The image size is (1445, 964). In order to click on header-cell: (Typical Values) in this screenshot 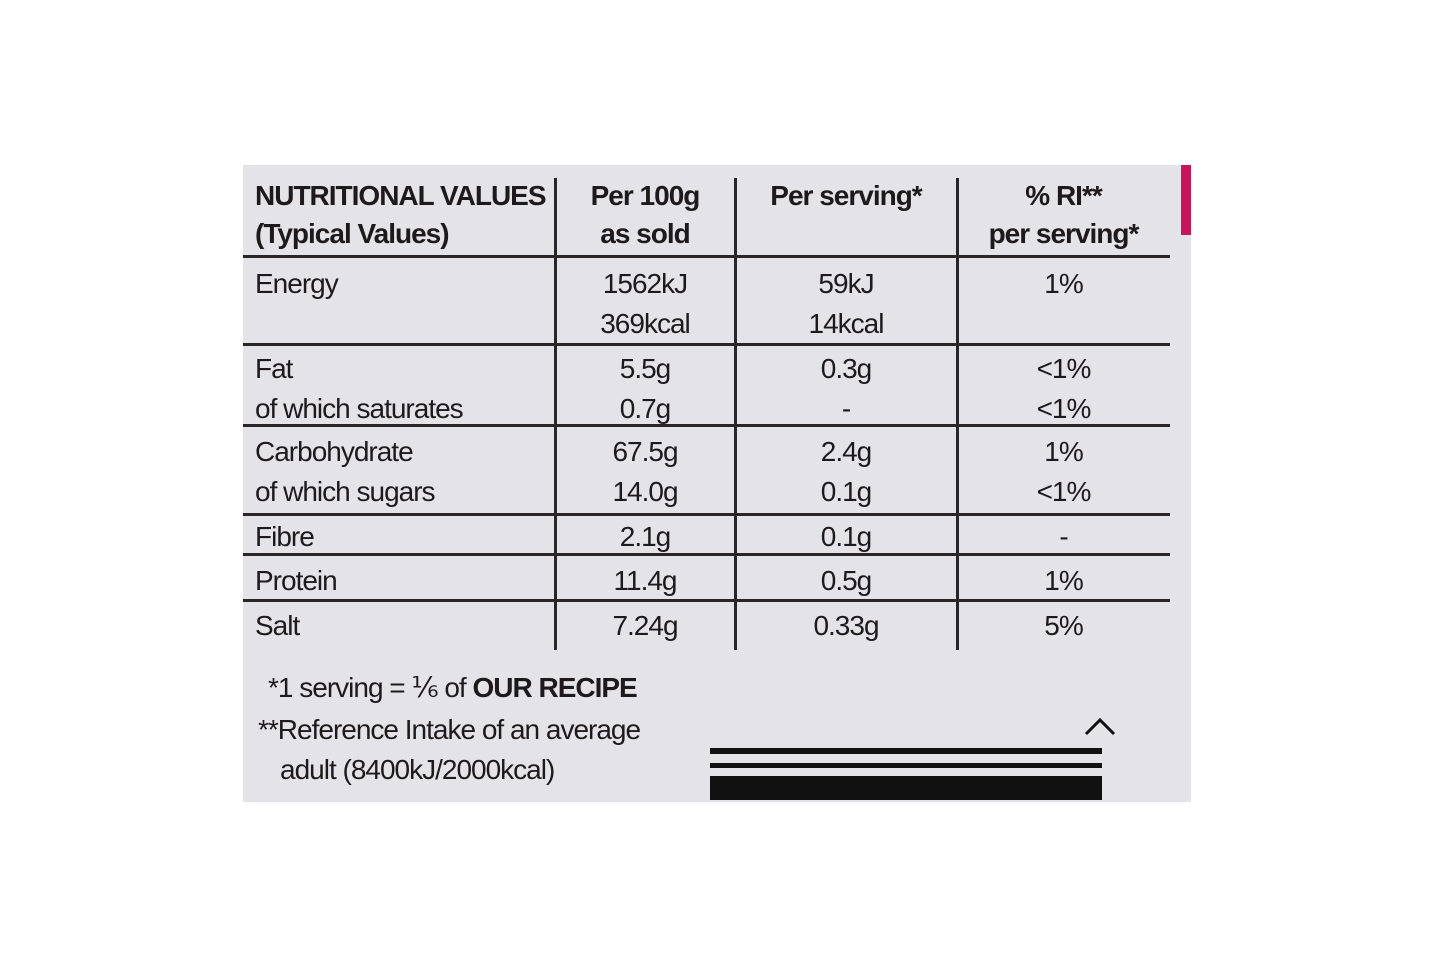, I will do `click(352, 233)`.